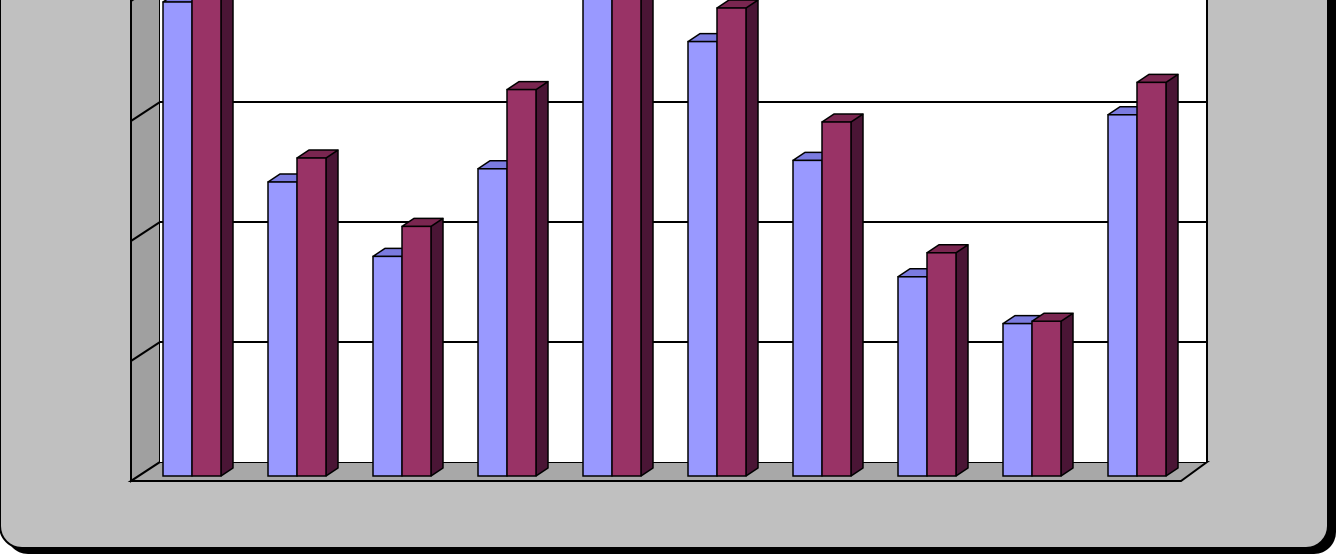  I want to click on bar-s2-c8, so click(947, 360).